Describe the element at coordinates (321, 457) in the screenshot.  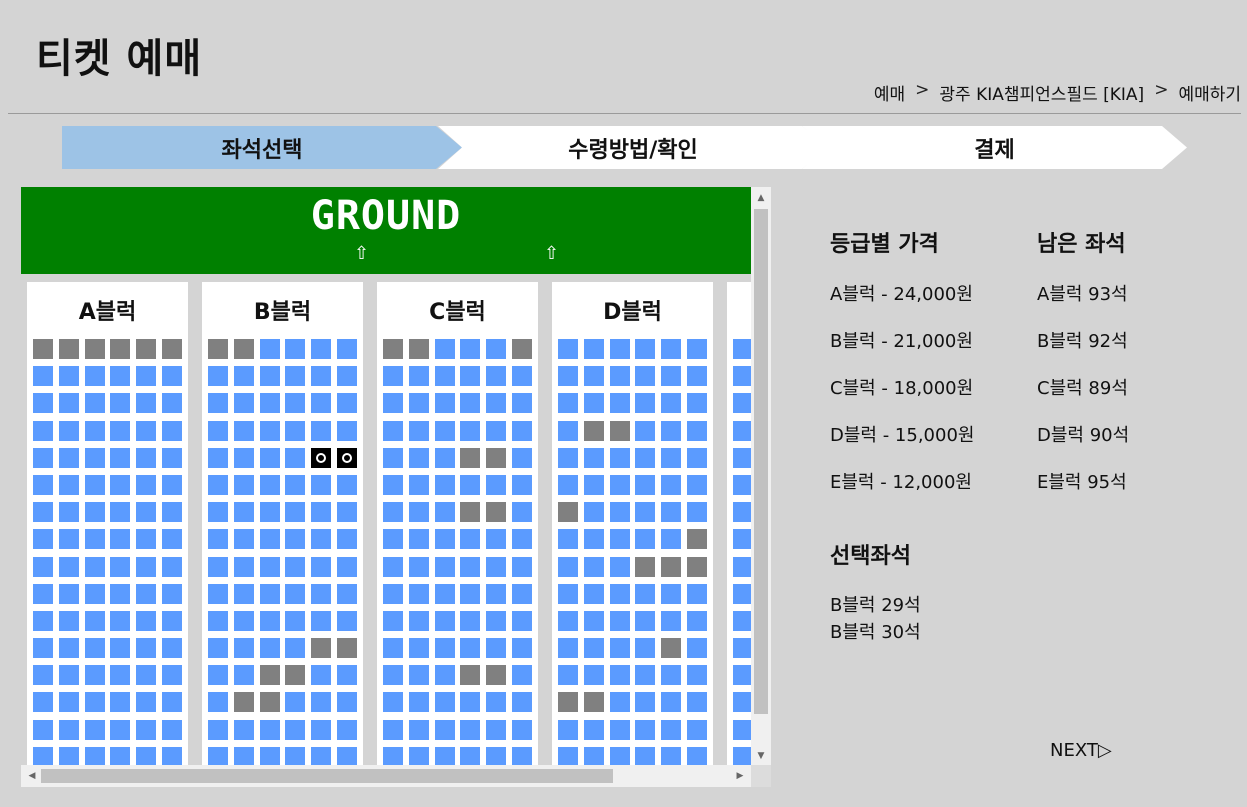
I see `seat-selected` at that location.